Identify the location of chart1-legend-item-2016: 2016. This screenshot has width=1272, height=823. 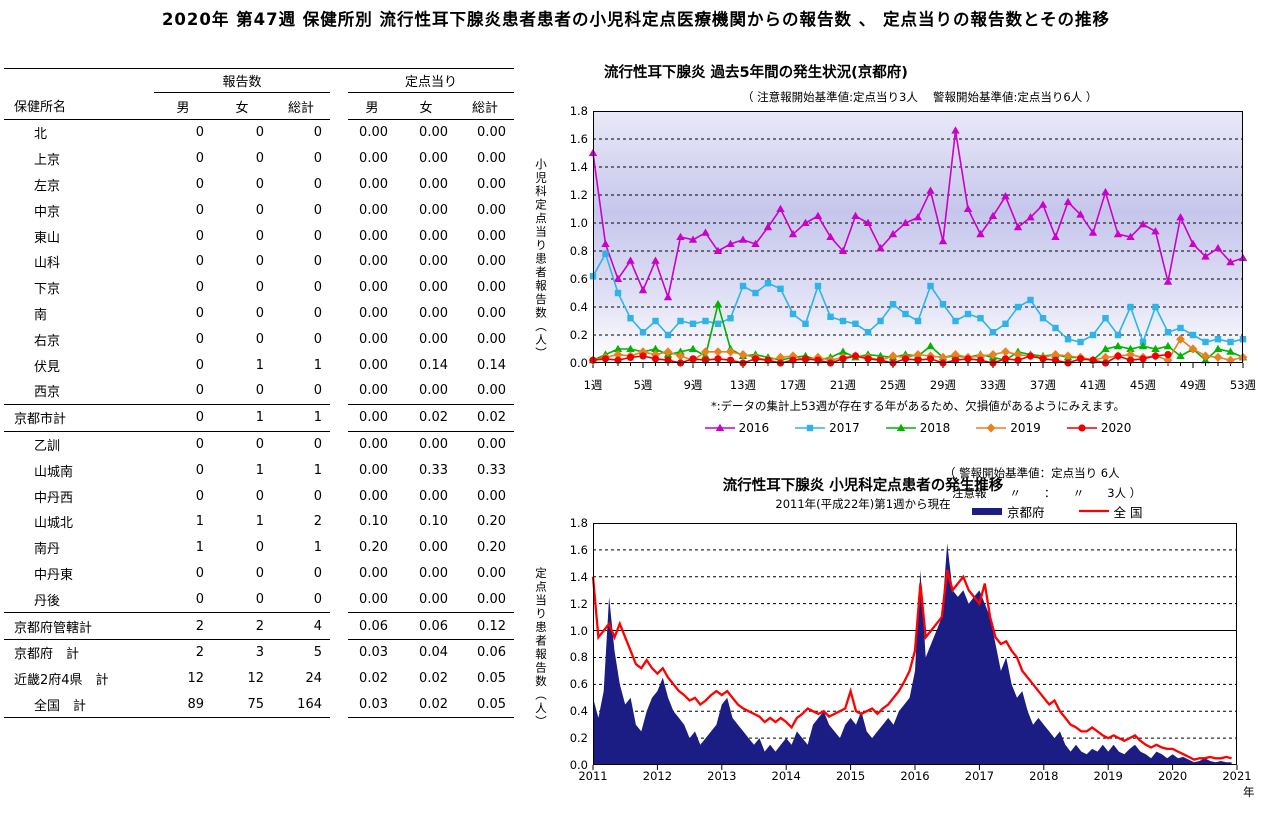
(736, 428).